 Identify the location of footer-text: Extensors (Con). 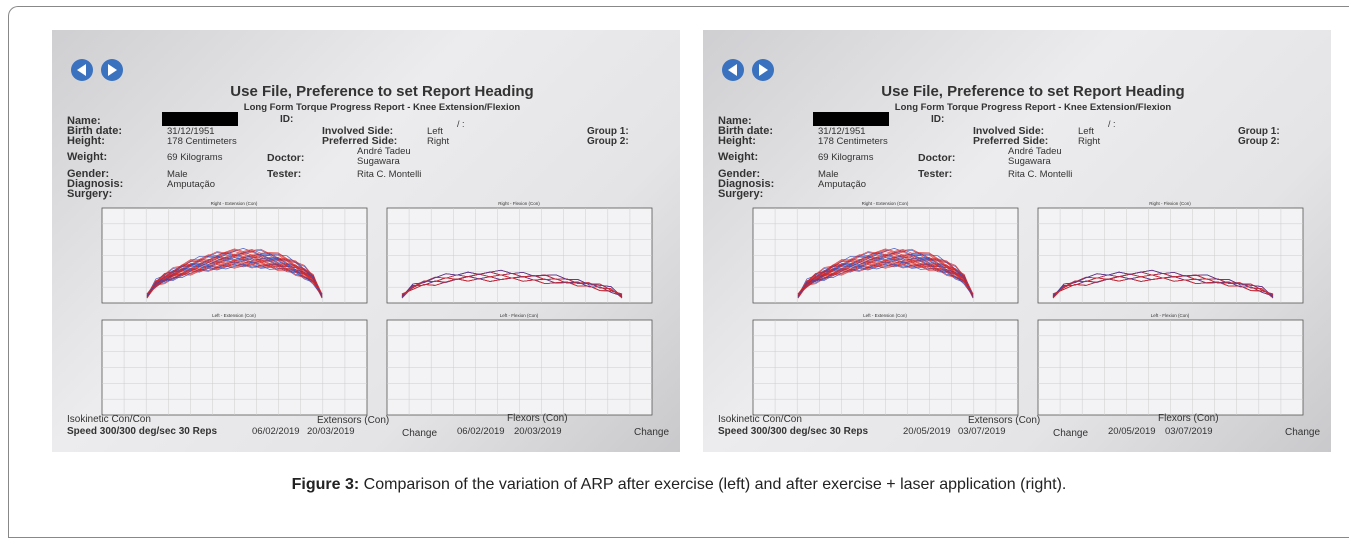
(1004, 420).